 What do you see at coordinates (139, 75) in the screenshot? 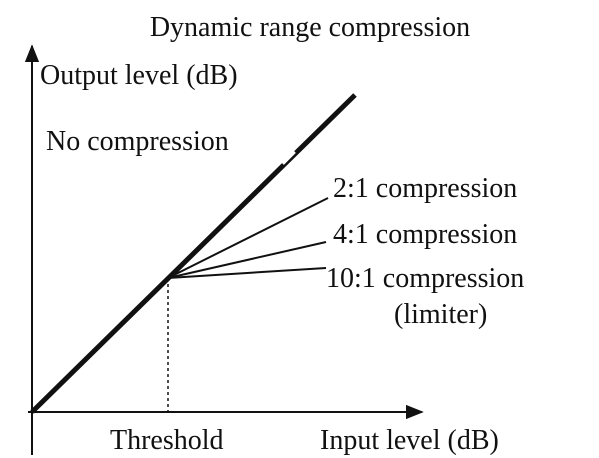
I see `y-axis-label: Output level (dB)` at bounding box center [139, 75].